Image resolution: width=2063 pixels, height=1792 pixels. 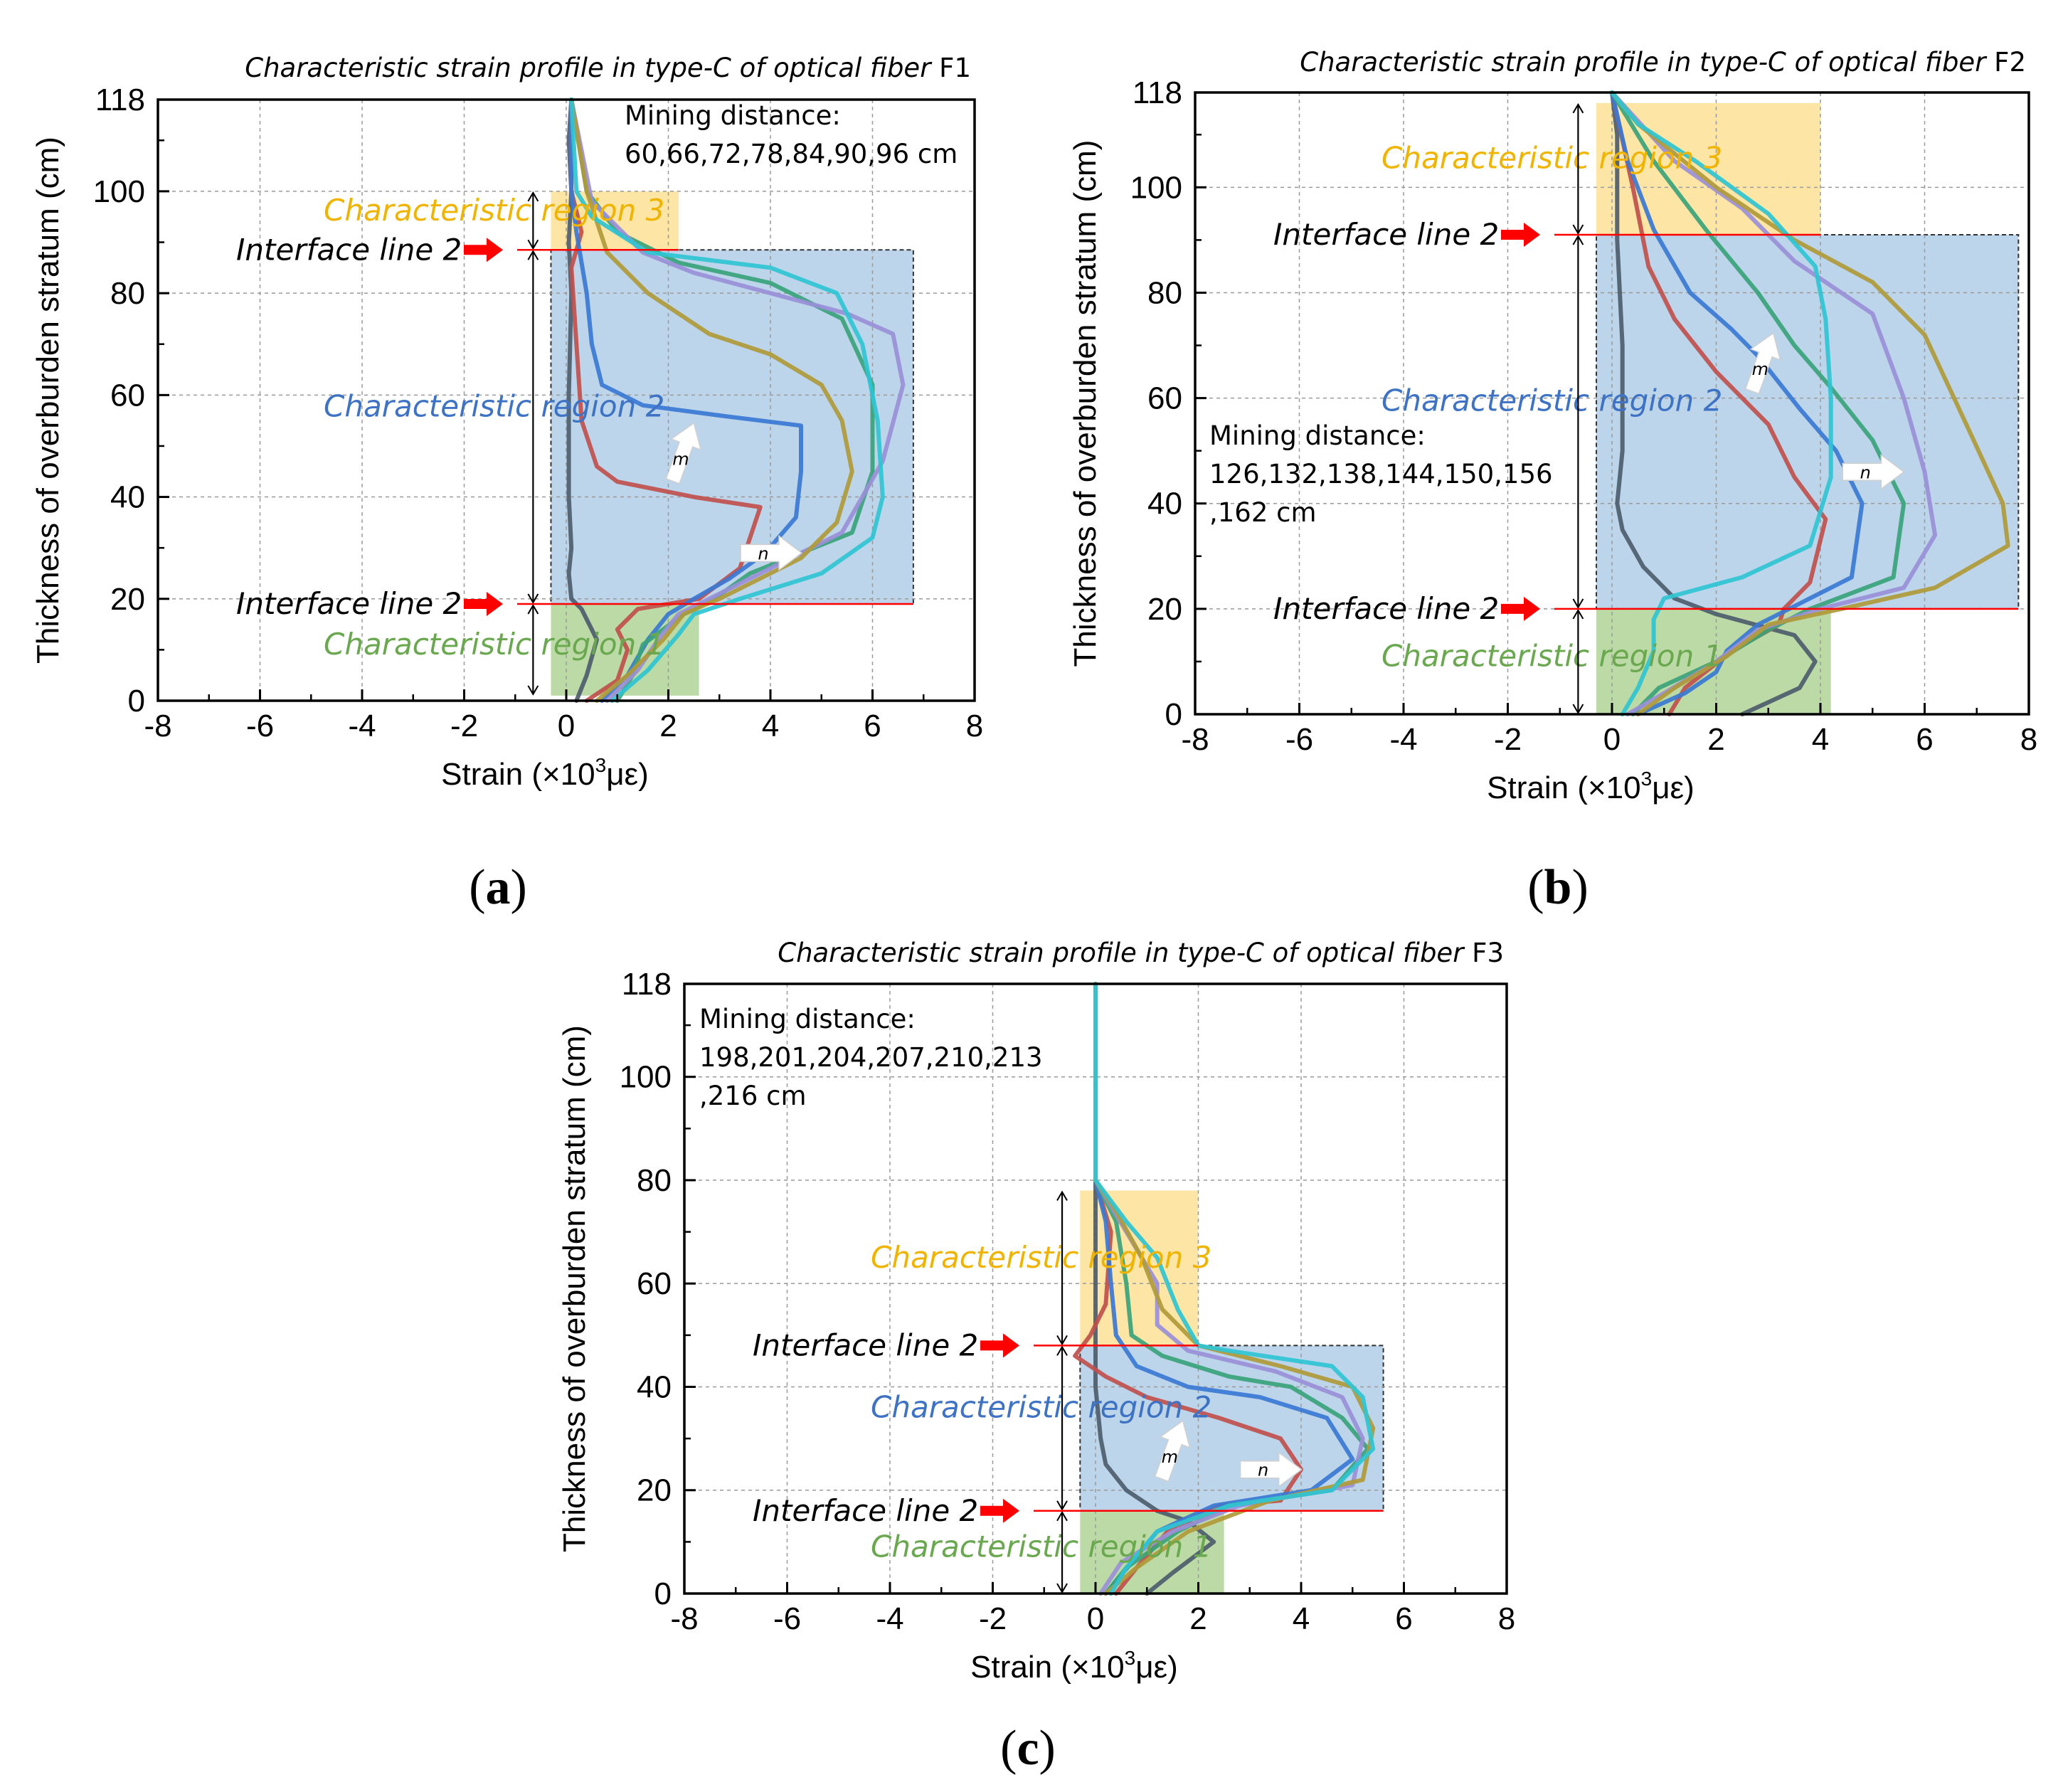 I want to click on panel-letter: (c), so click(x=1028, y=1748).